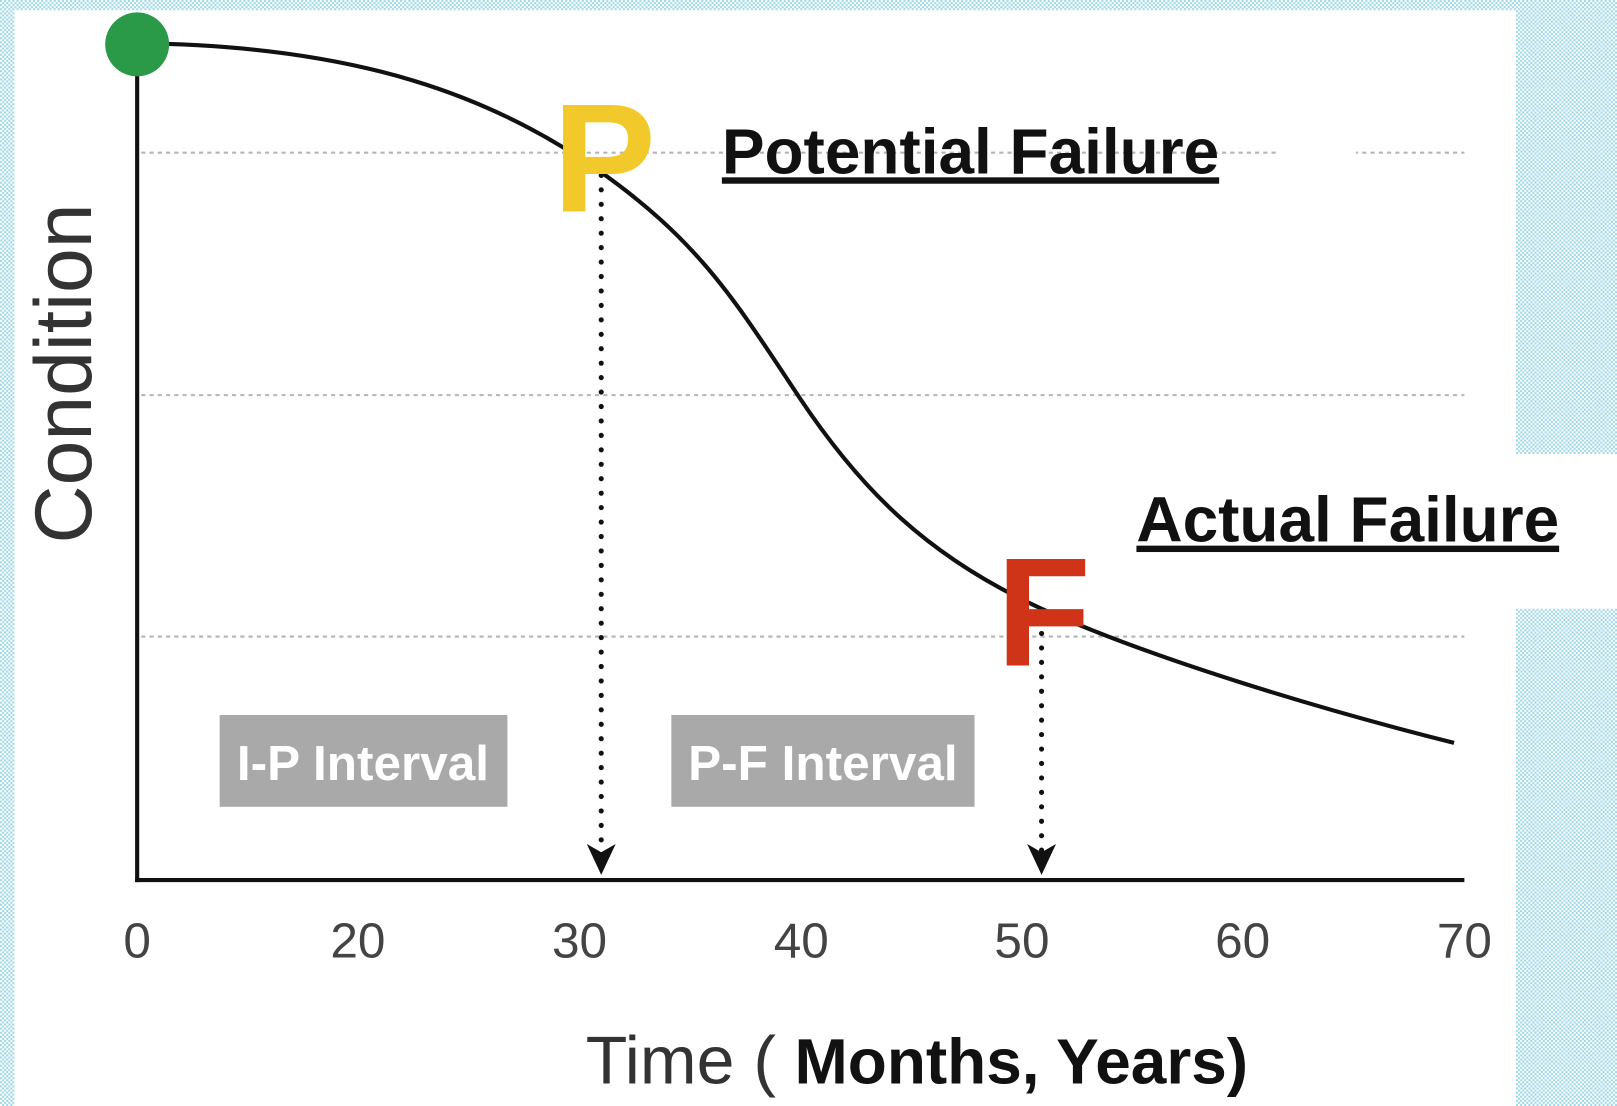 The image size is (1617, 1106). What do you see at coordinates (64, 374) in the screenshot?
I see `y-axis-label: Condition` at bounding box center [64, 374].